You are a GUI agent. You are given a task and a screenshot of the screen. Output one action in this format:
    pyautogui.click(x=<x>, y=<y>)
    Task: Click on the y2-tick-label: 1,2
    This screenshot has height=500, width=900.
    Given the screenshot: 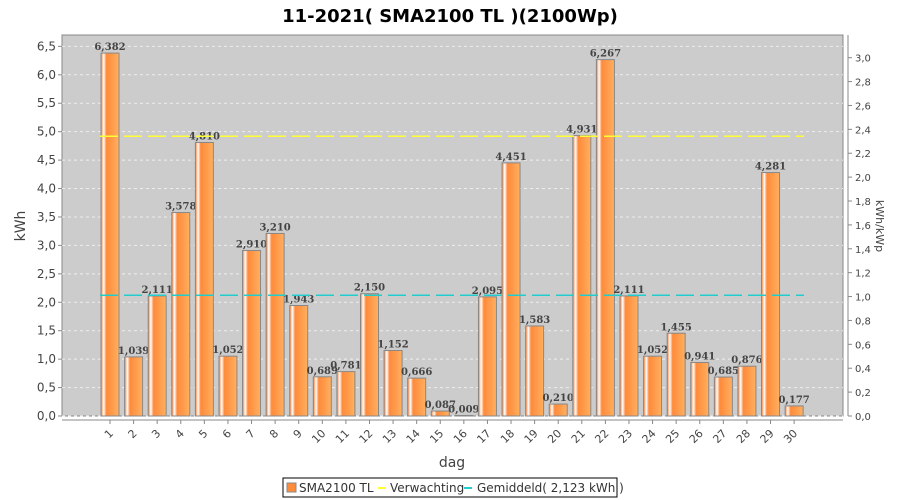 What is the action you would take?
    pyautogui.click(x=863, y=274)
    